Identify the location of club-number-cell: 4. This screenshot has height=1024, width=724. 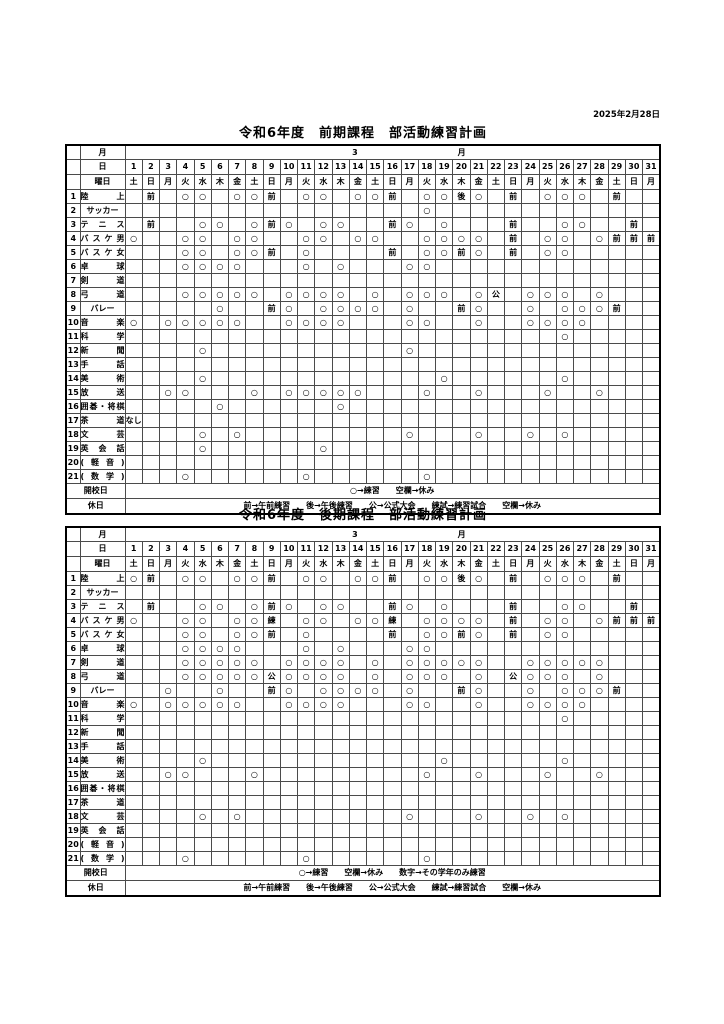
(73, 620).